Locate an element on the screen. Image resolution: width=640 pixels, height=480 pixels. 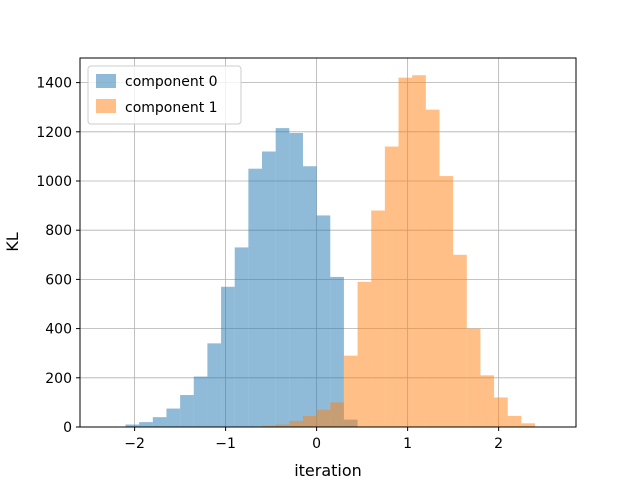
y-axis-label: KL is located at coordinates (12, 241).